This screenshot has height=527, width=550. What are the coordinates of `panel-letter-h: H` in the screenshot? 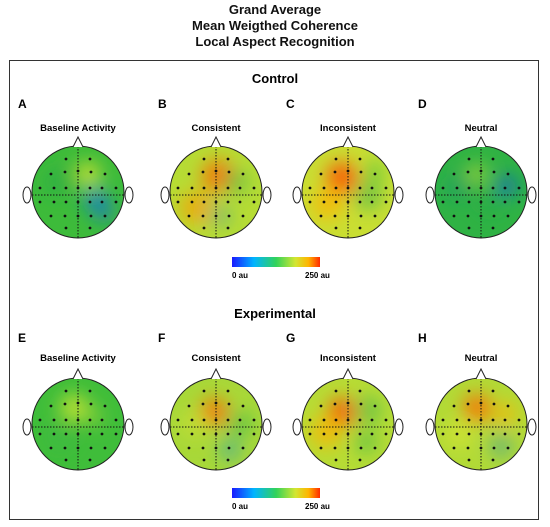 It's located at (422, 338).